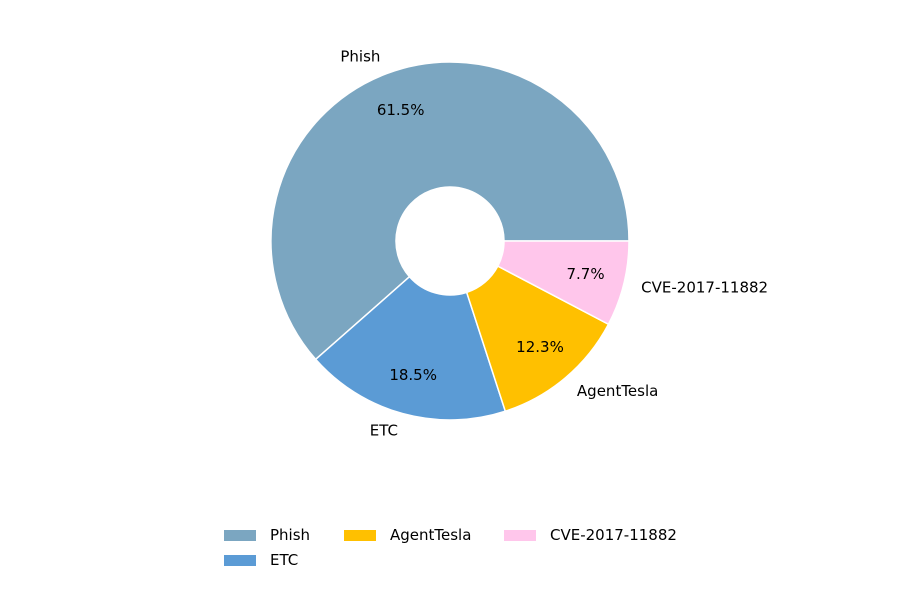 The height and width of the screenshot is (600, 900). What do you see at coordinates (613, 535) in the screenshot?
I see `legend-label: CVE-2017-11882` at bounding box center [613, 535].